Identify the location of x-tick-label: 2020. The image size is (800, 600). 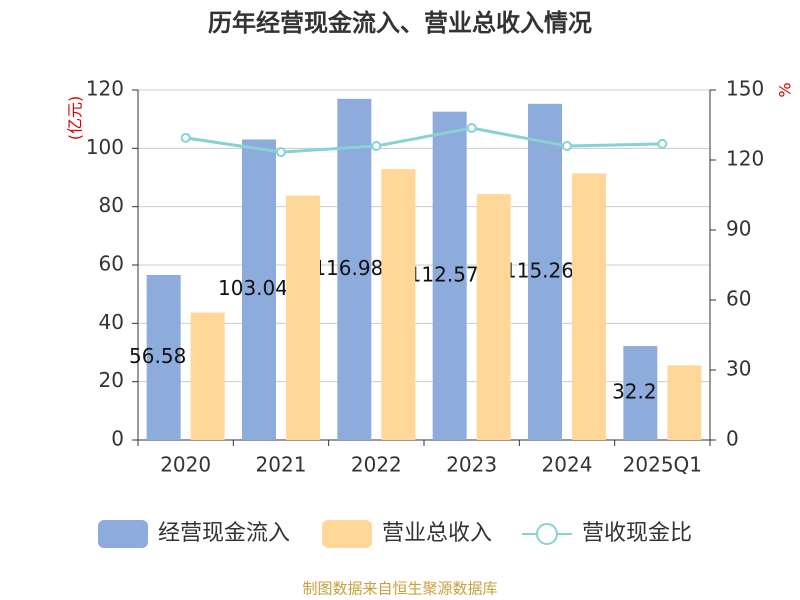
(185, 465).